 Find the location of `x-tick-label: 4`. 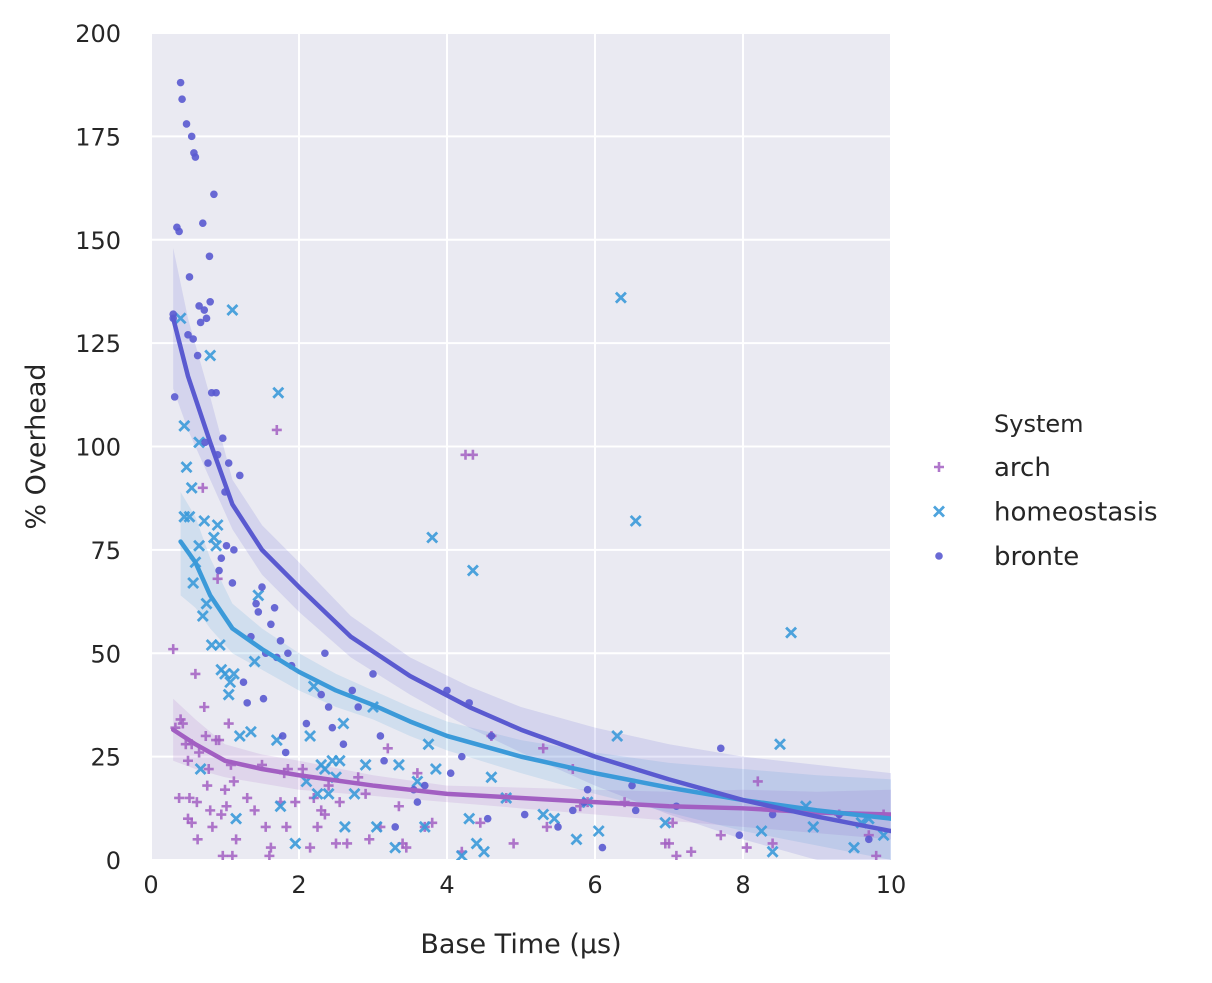

x-tick-label: 4 is located at coordinates (446, 885).